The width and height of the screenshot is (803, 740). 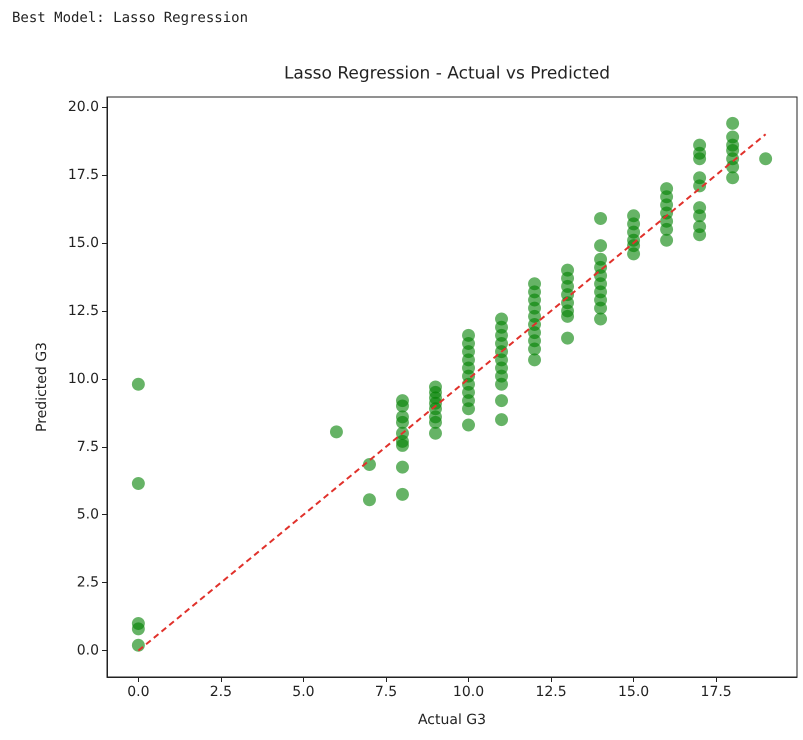 What do you see at coordinates (83, 175) in the screenshot?
I see `y-tick-label: 17.5` at bounding box center [83, 175].